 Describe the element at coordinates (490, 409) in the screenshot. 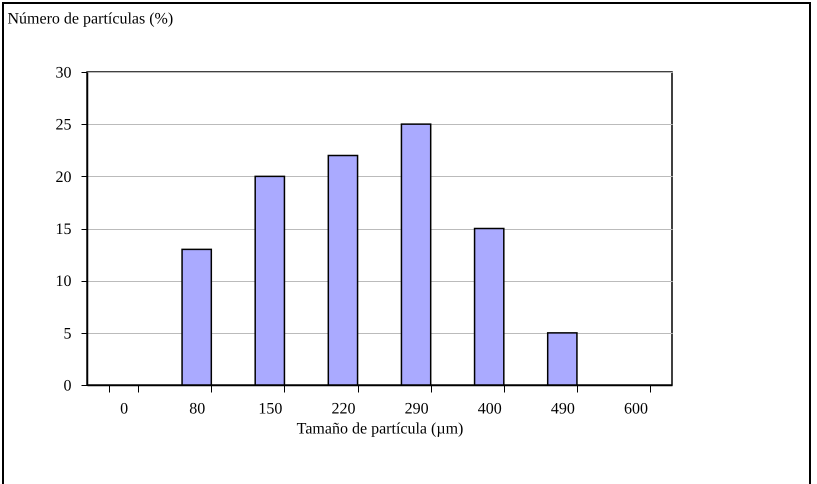

I see `x-tick-label: 400` at that location.